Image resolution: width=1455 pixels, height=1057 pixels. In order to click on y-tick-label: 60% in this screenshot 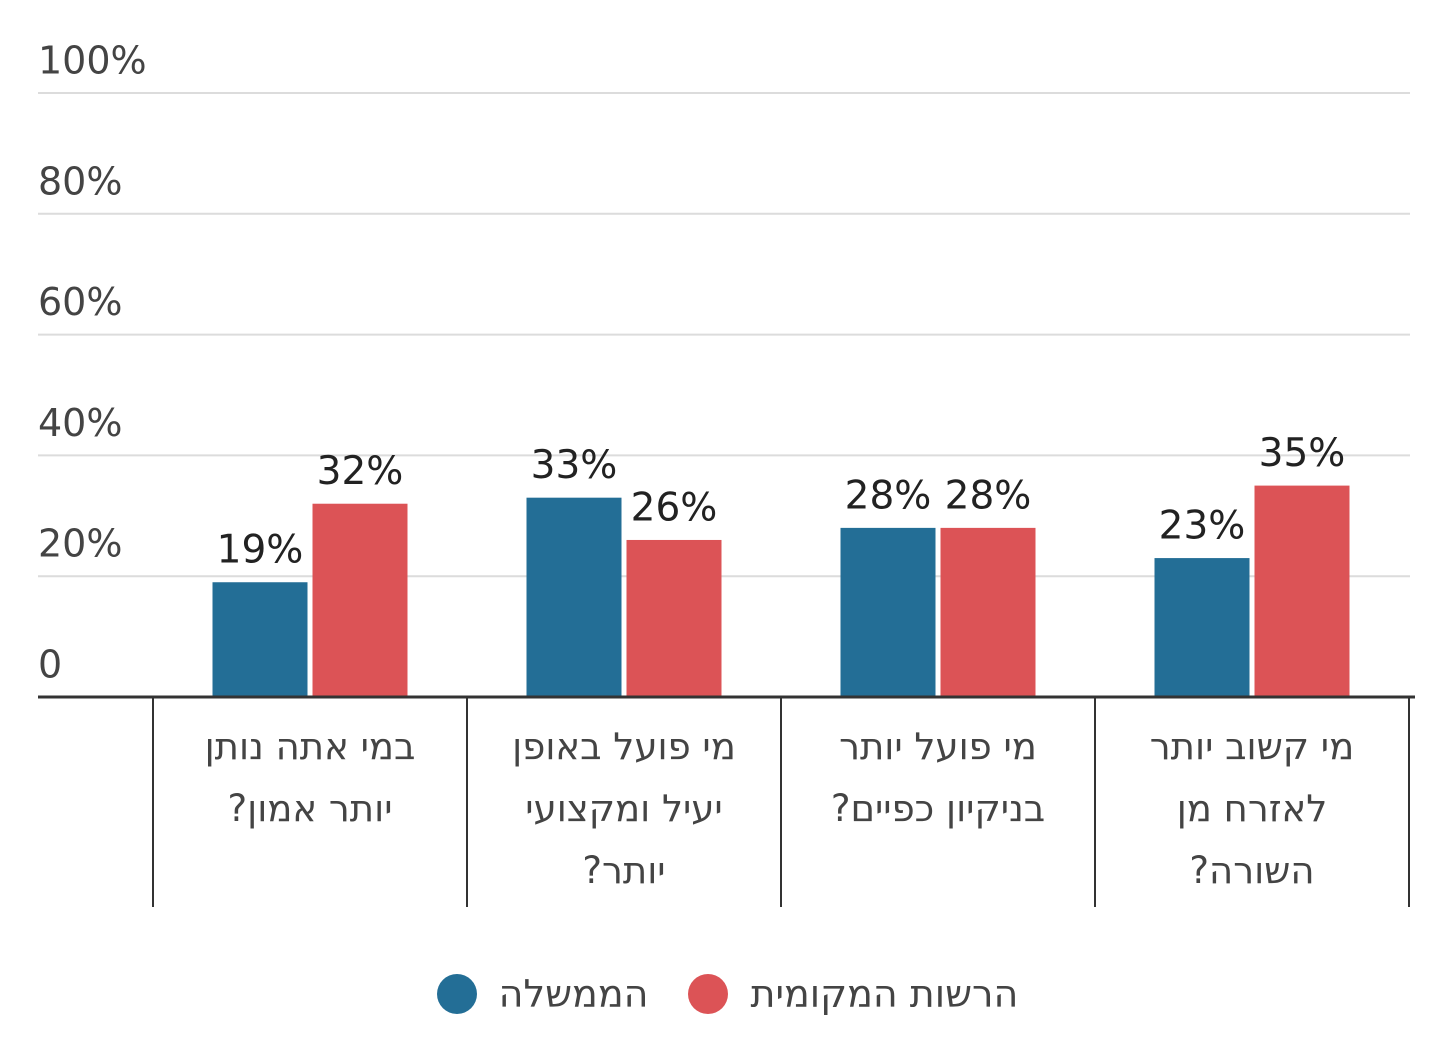, I will do `click(80, 302)`.